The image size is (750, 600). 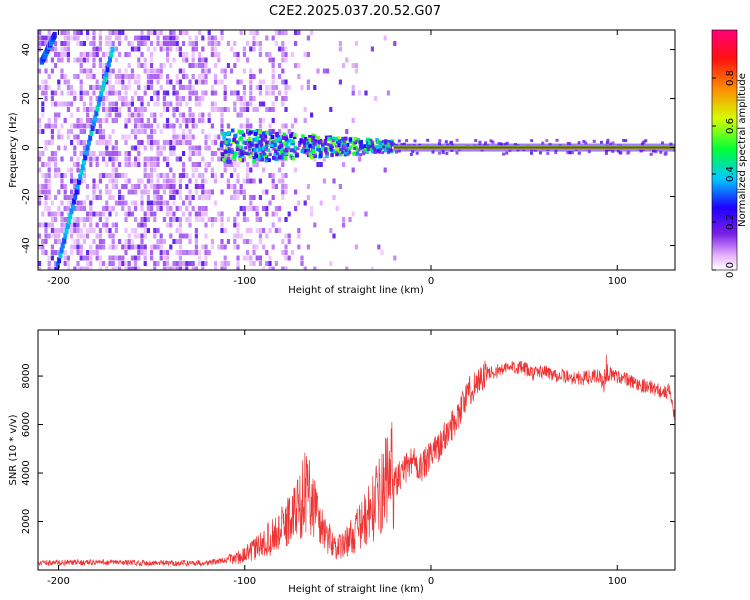 What do you see at coordinates (730, 270) in the screenshot?
I see `colorbar-tick-label: 0.0` at bounding box center [730, 270].